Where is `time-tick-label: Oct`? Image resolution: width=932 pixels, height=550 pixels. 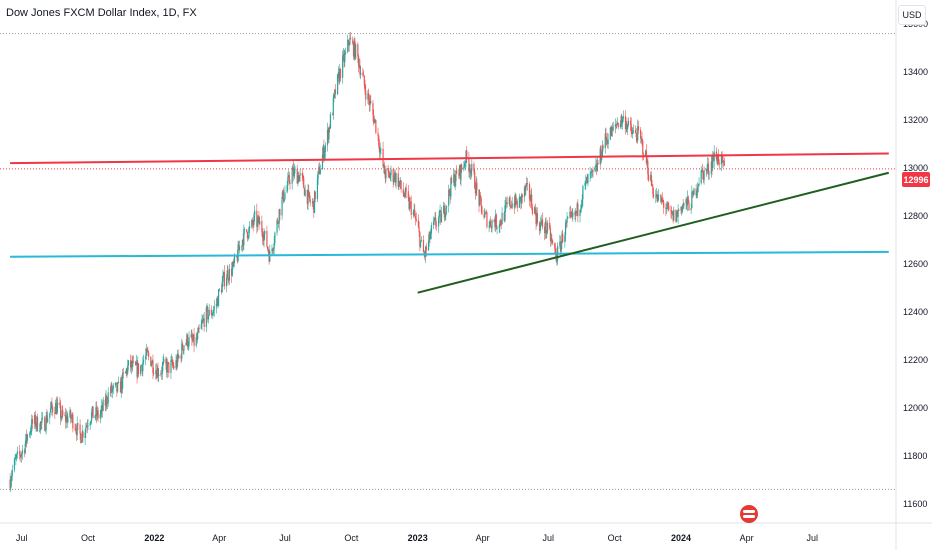
time-tick-label: Oct is located at coordinates (88, 538).